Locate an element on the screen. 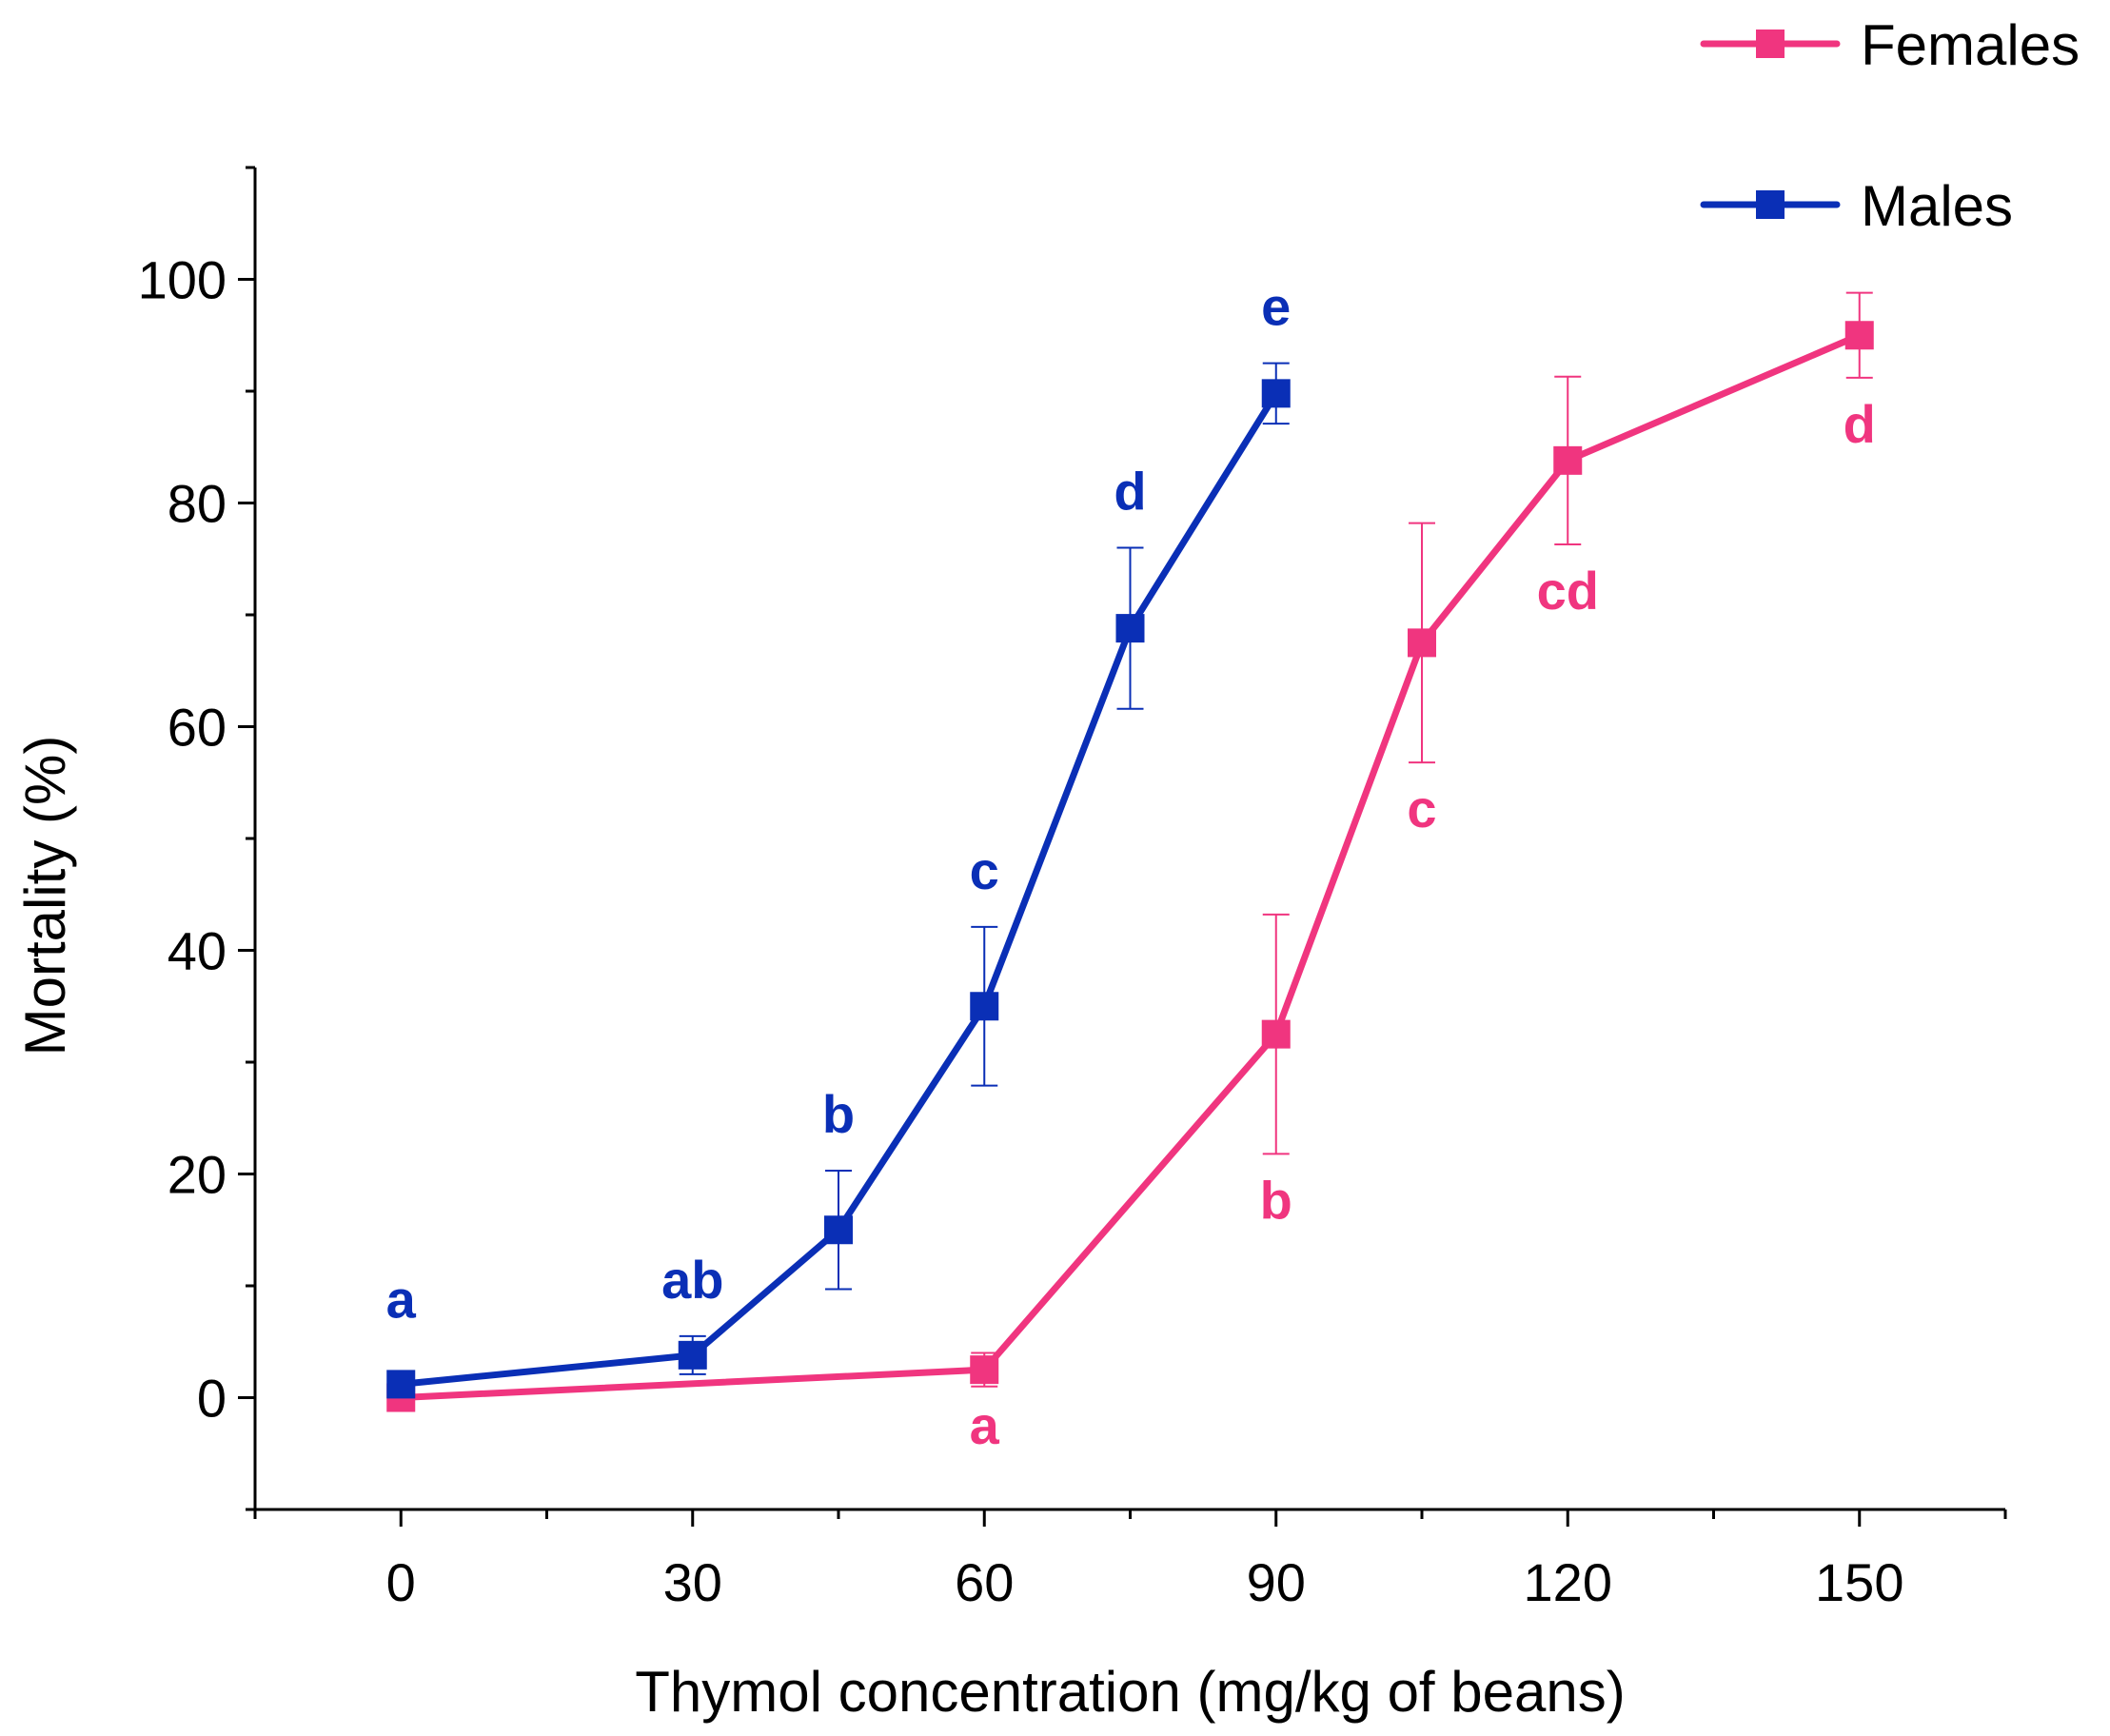 The height and width of the screenshot is (1736, 2110). y-axis-title: Mortality (%) is located at coordinates (45, 896).